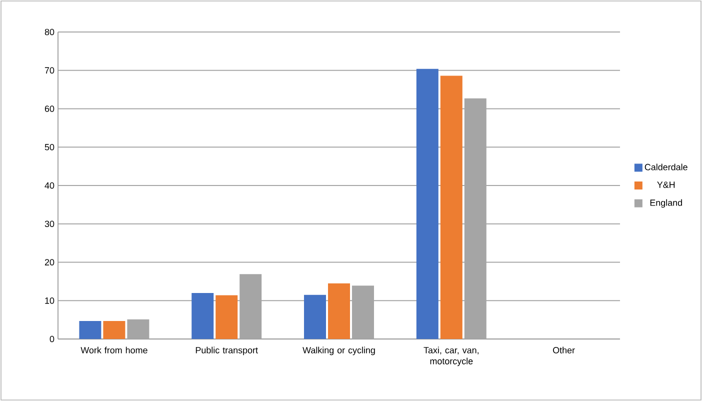 The width and height of the screenshot is (702, 401). I want to click on y-tick-label: 0, so click(52, 339).